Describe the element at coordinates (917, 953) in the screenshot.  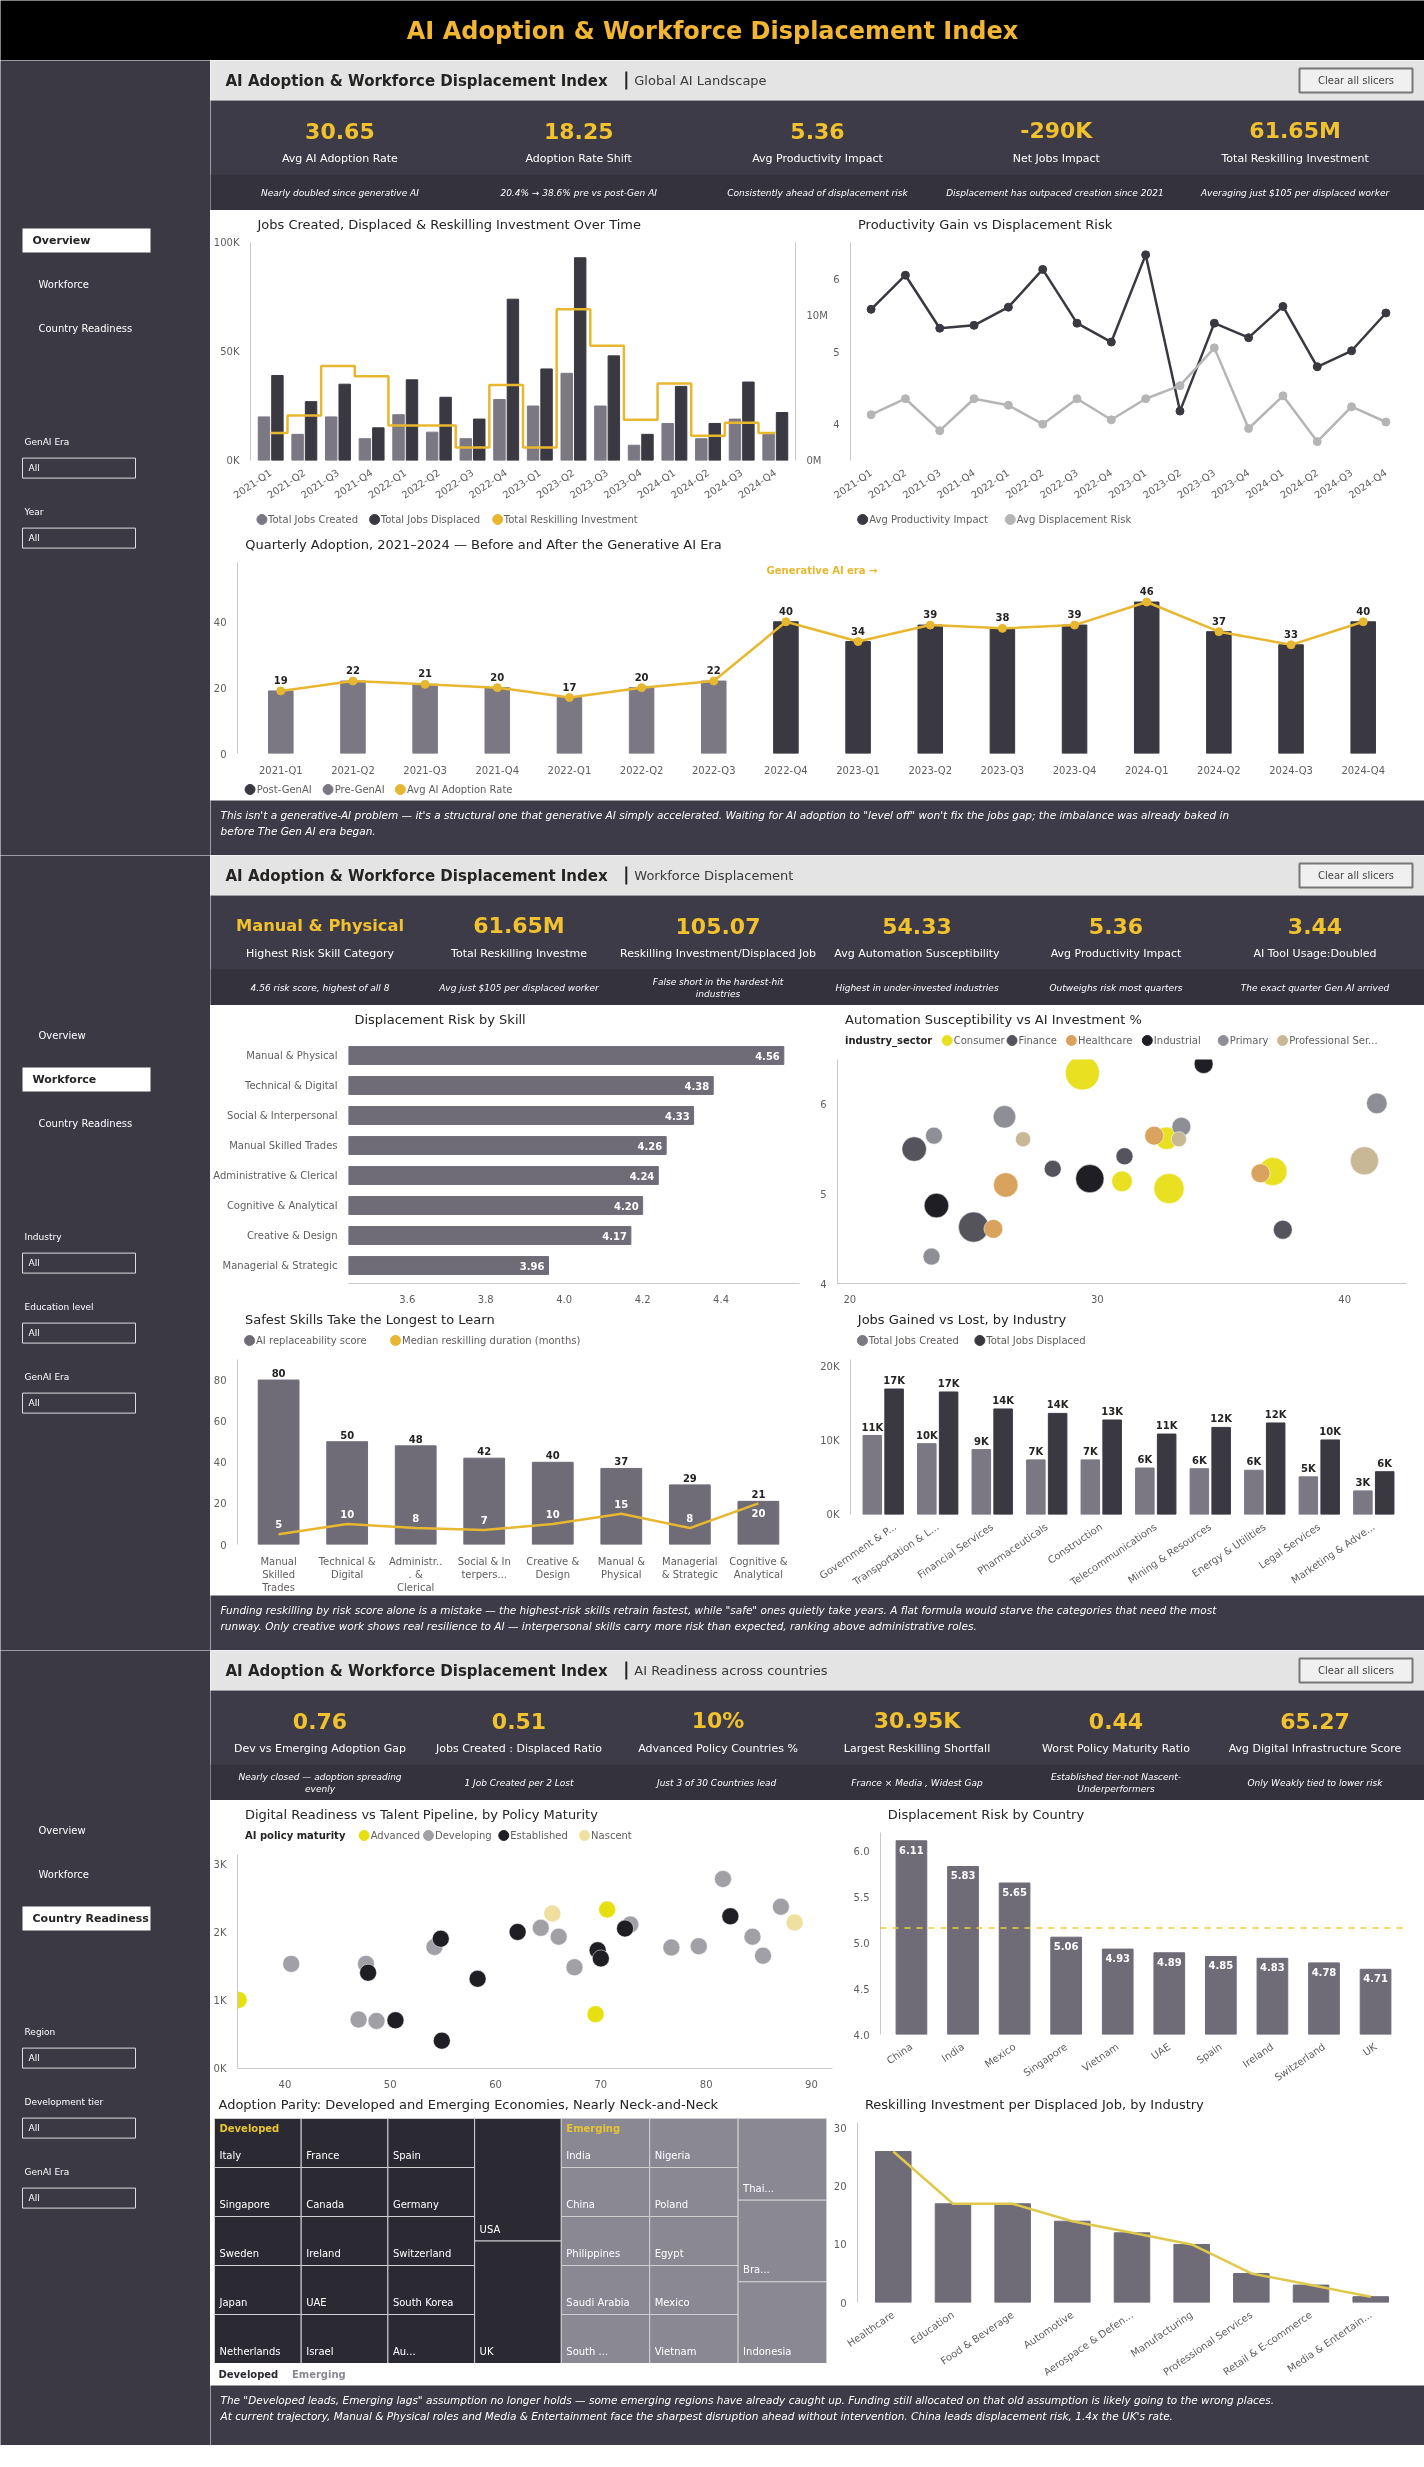
I see `category-label: Avg Automation Susceptibility` at that location.